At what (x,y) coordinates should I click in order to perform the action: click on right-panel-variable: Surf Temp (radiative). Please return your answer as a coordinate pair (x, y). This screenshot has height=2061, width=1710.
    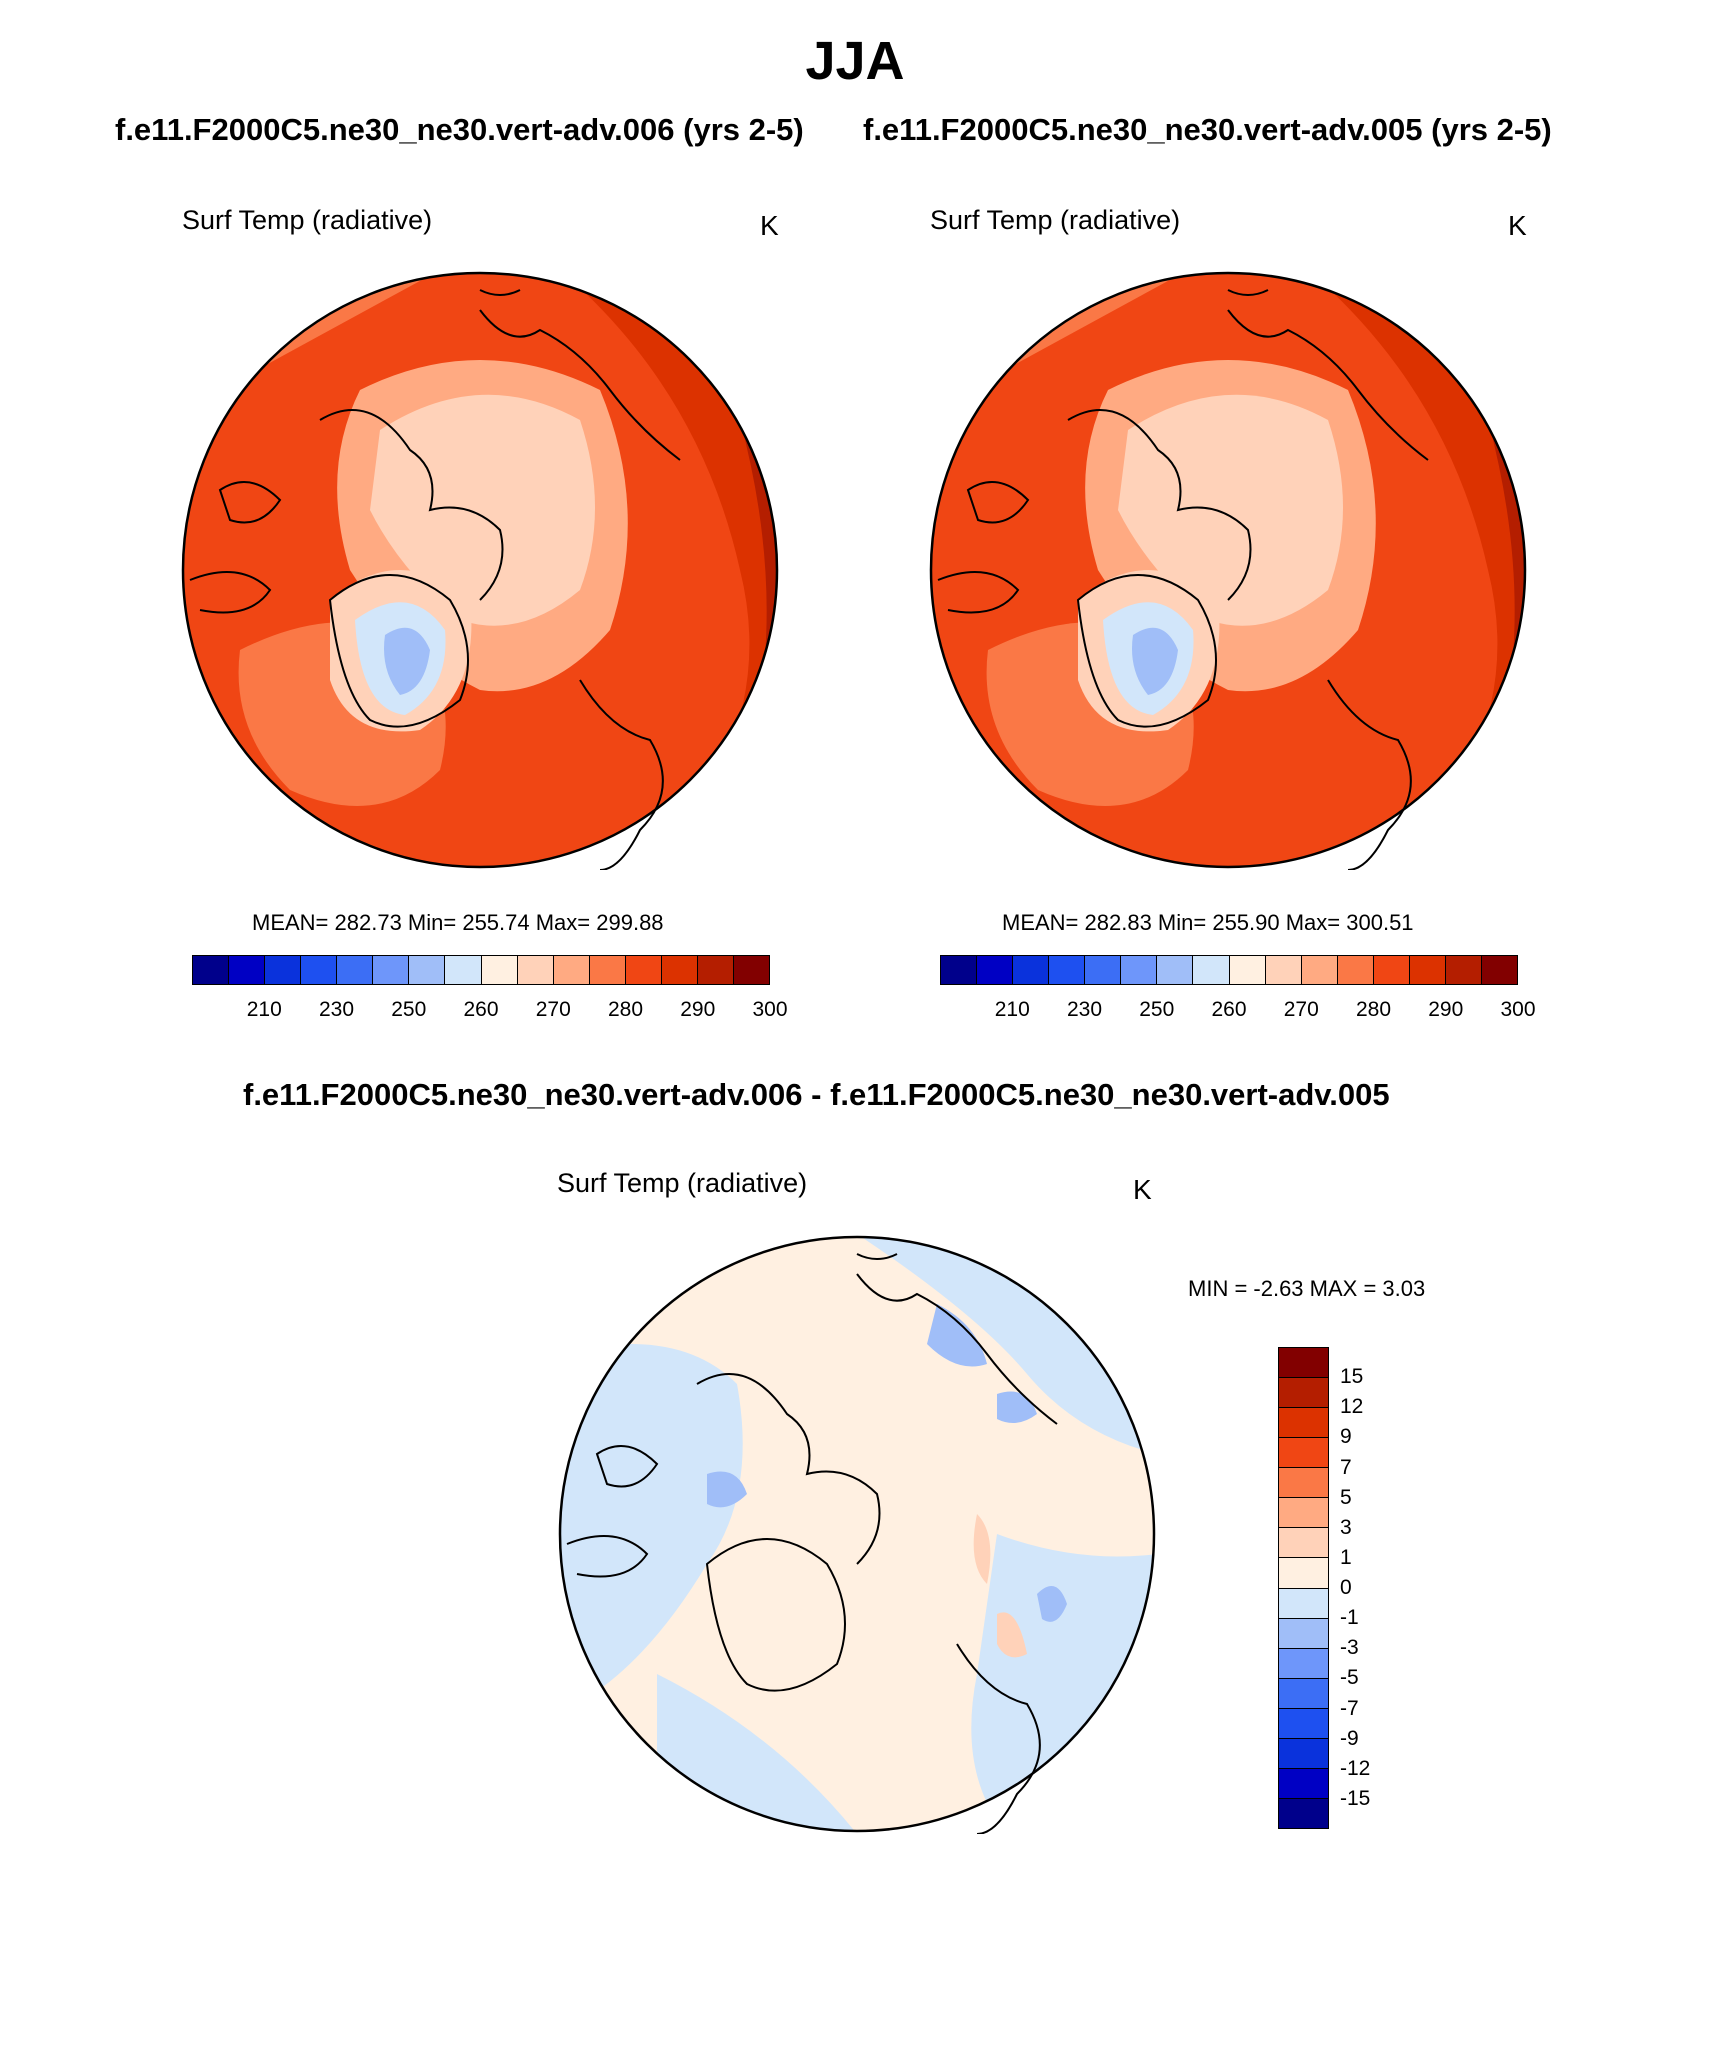
    Looking at the image, I should click on (1055, 220).